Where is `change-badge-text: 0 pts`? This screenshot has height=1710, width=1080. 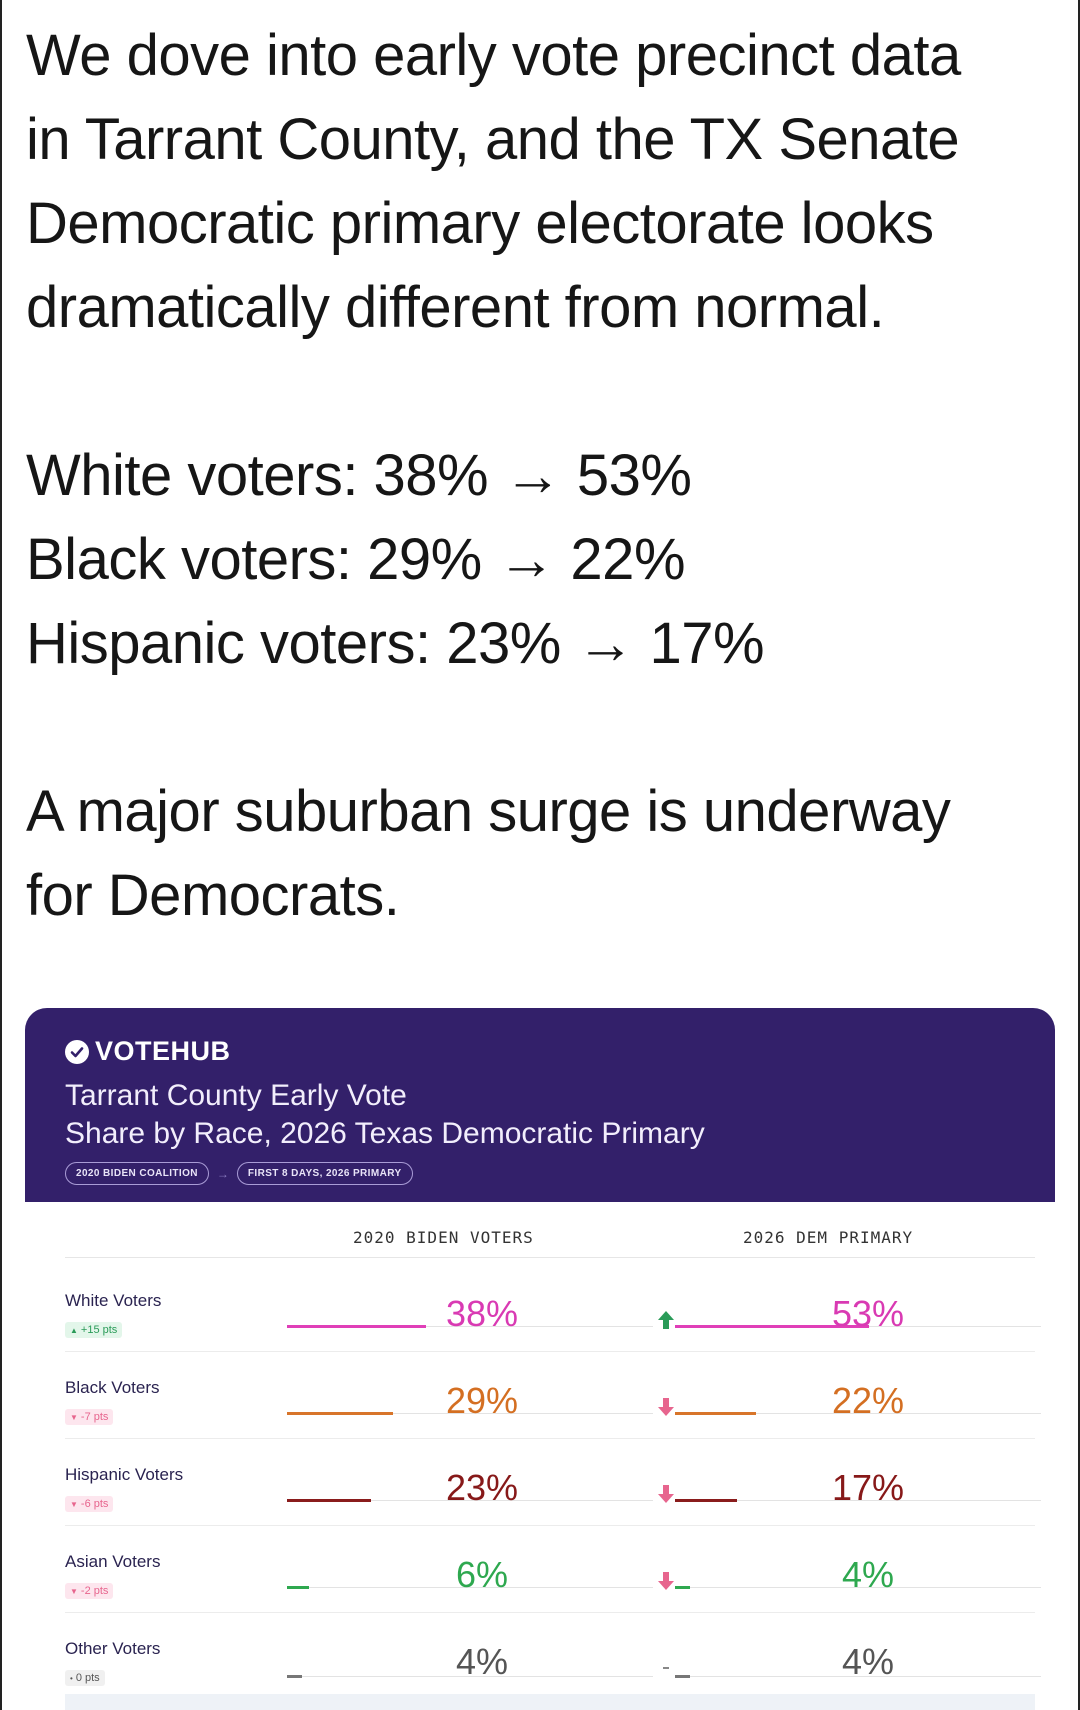 change-badge-text: 0 pts is located at coordinates (87, 1678).